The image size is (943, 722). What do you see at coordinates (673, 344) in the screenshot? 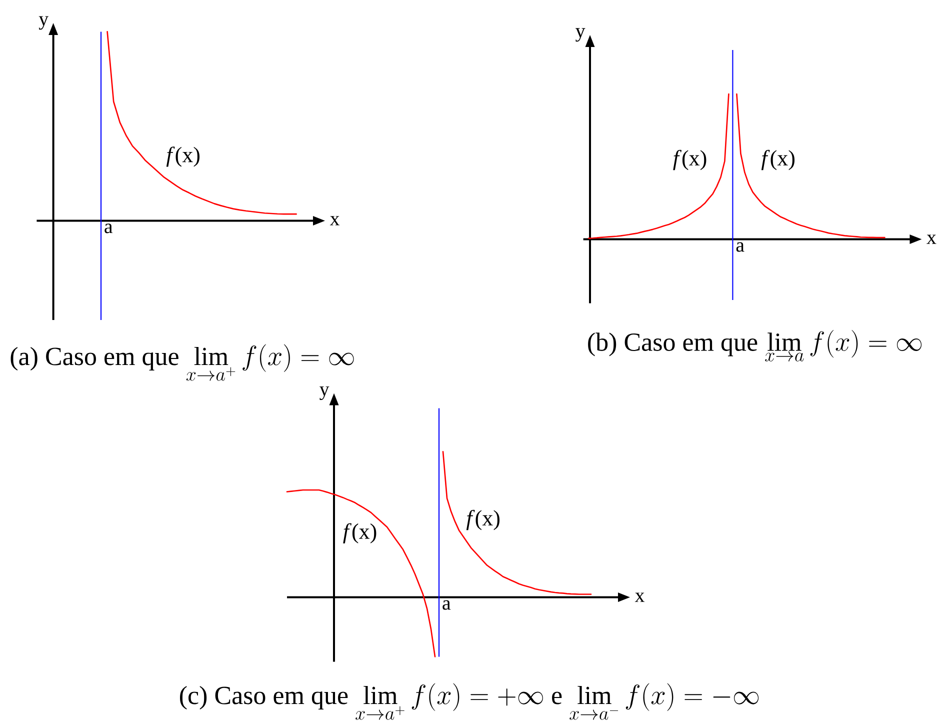
I see `text: (b) Caso em que` at bounding box center [673, 344].